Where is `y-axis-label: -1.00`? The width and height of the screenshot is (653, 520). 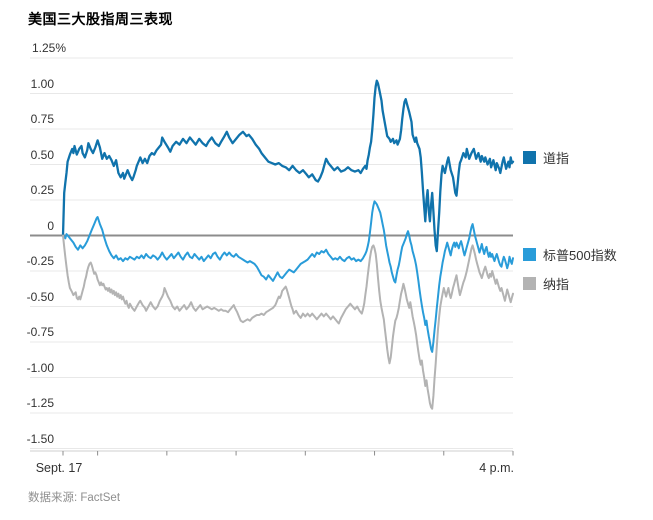 y-axis-label: -1.00 is located at coordinates (40, 367).